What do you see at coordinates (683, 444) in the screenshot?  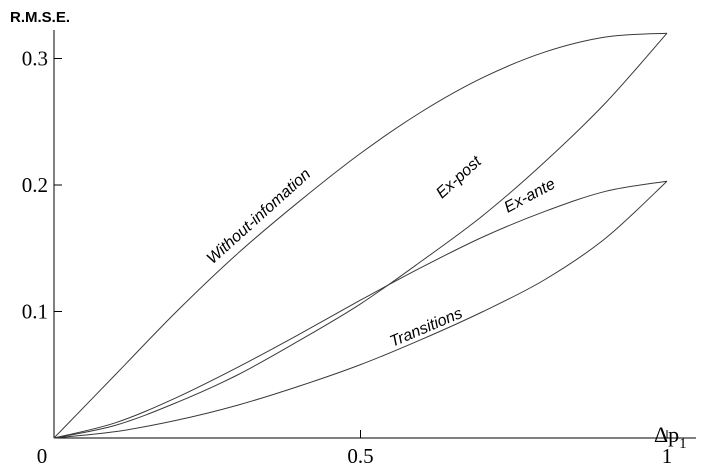 I see `x-axis-label-sub: 1` at bounding box center [683, 444].